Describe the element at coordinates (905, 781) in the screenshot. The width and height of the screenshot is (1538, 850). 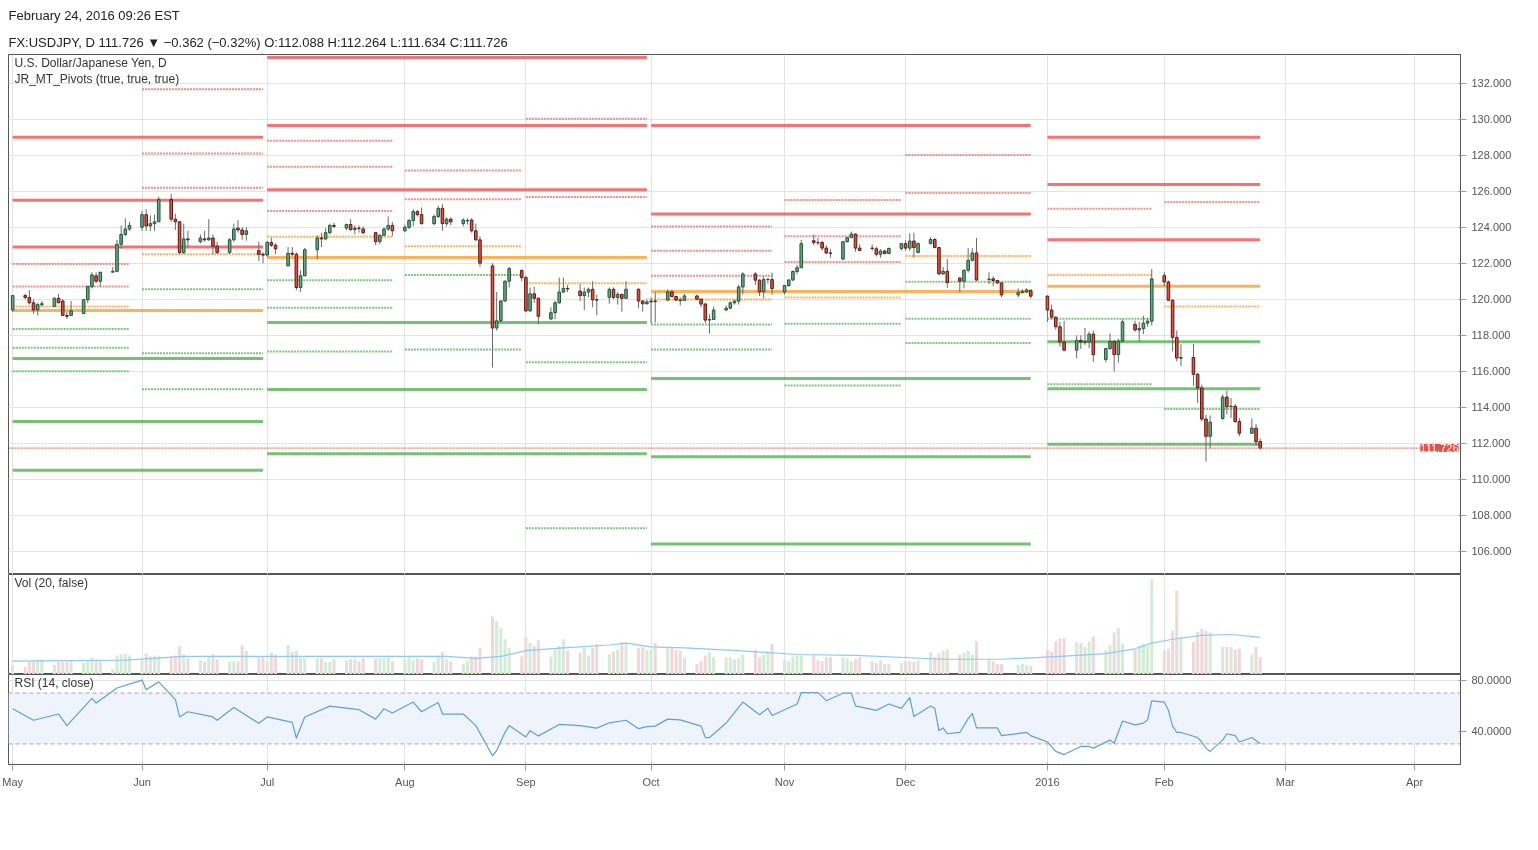
I see `x-tick-label: Dec` at that location.